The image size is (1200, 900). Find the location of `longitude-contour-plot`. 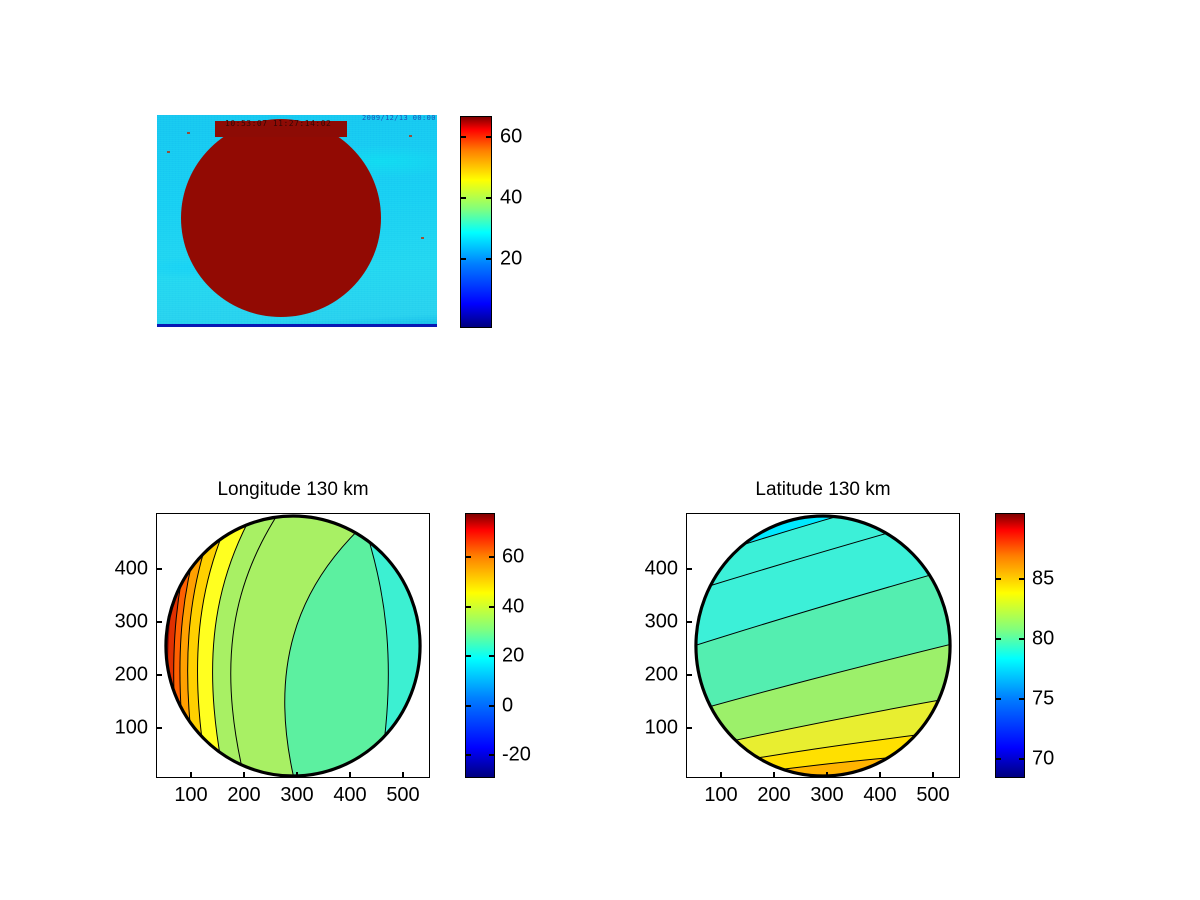

longitude-contour-plot is located at coordinates (293, 645).